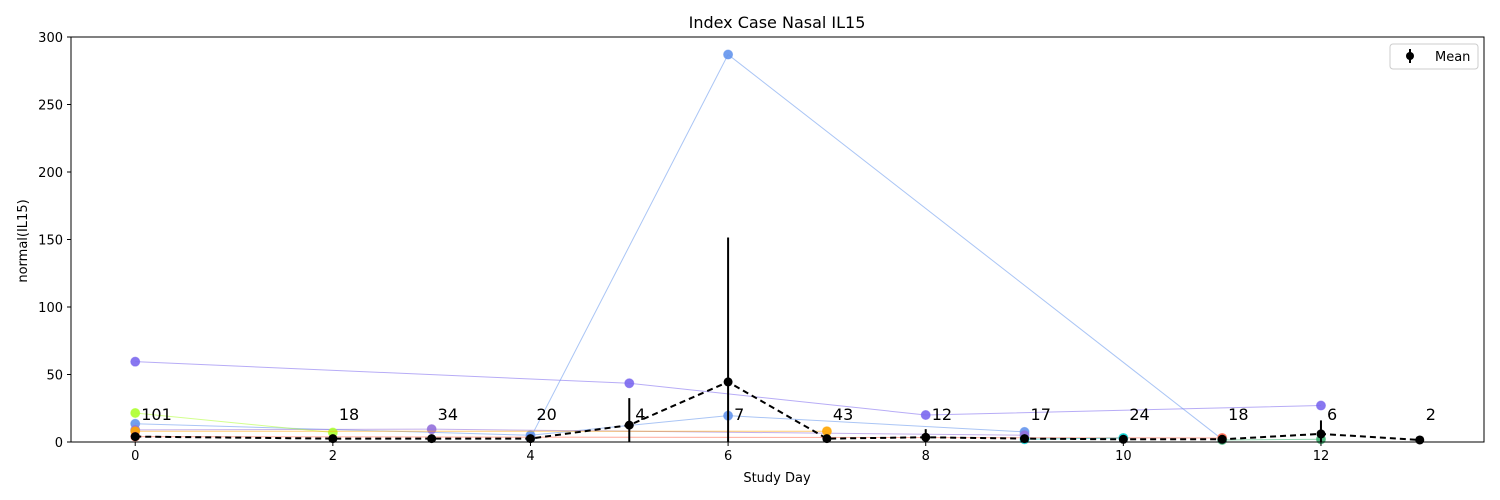  Describe the element at coordinates (739, 414) in the screenshot. I see `count-label-5: 7` at that location.